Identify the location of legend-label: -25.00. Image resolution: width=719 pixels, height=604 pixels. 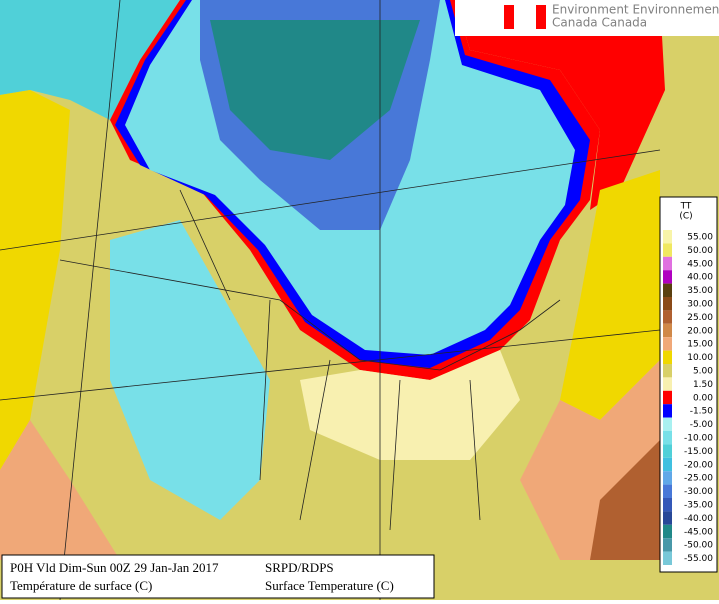
(698, 479).